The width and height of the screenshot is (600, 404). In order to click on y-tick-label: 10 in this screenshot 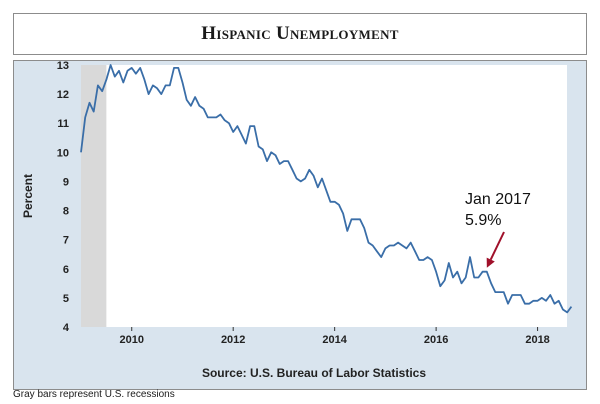, I will do `click(63, 153)`.